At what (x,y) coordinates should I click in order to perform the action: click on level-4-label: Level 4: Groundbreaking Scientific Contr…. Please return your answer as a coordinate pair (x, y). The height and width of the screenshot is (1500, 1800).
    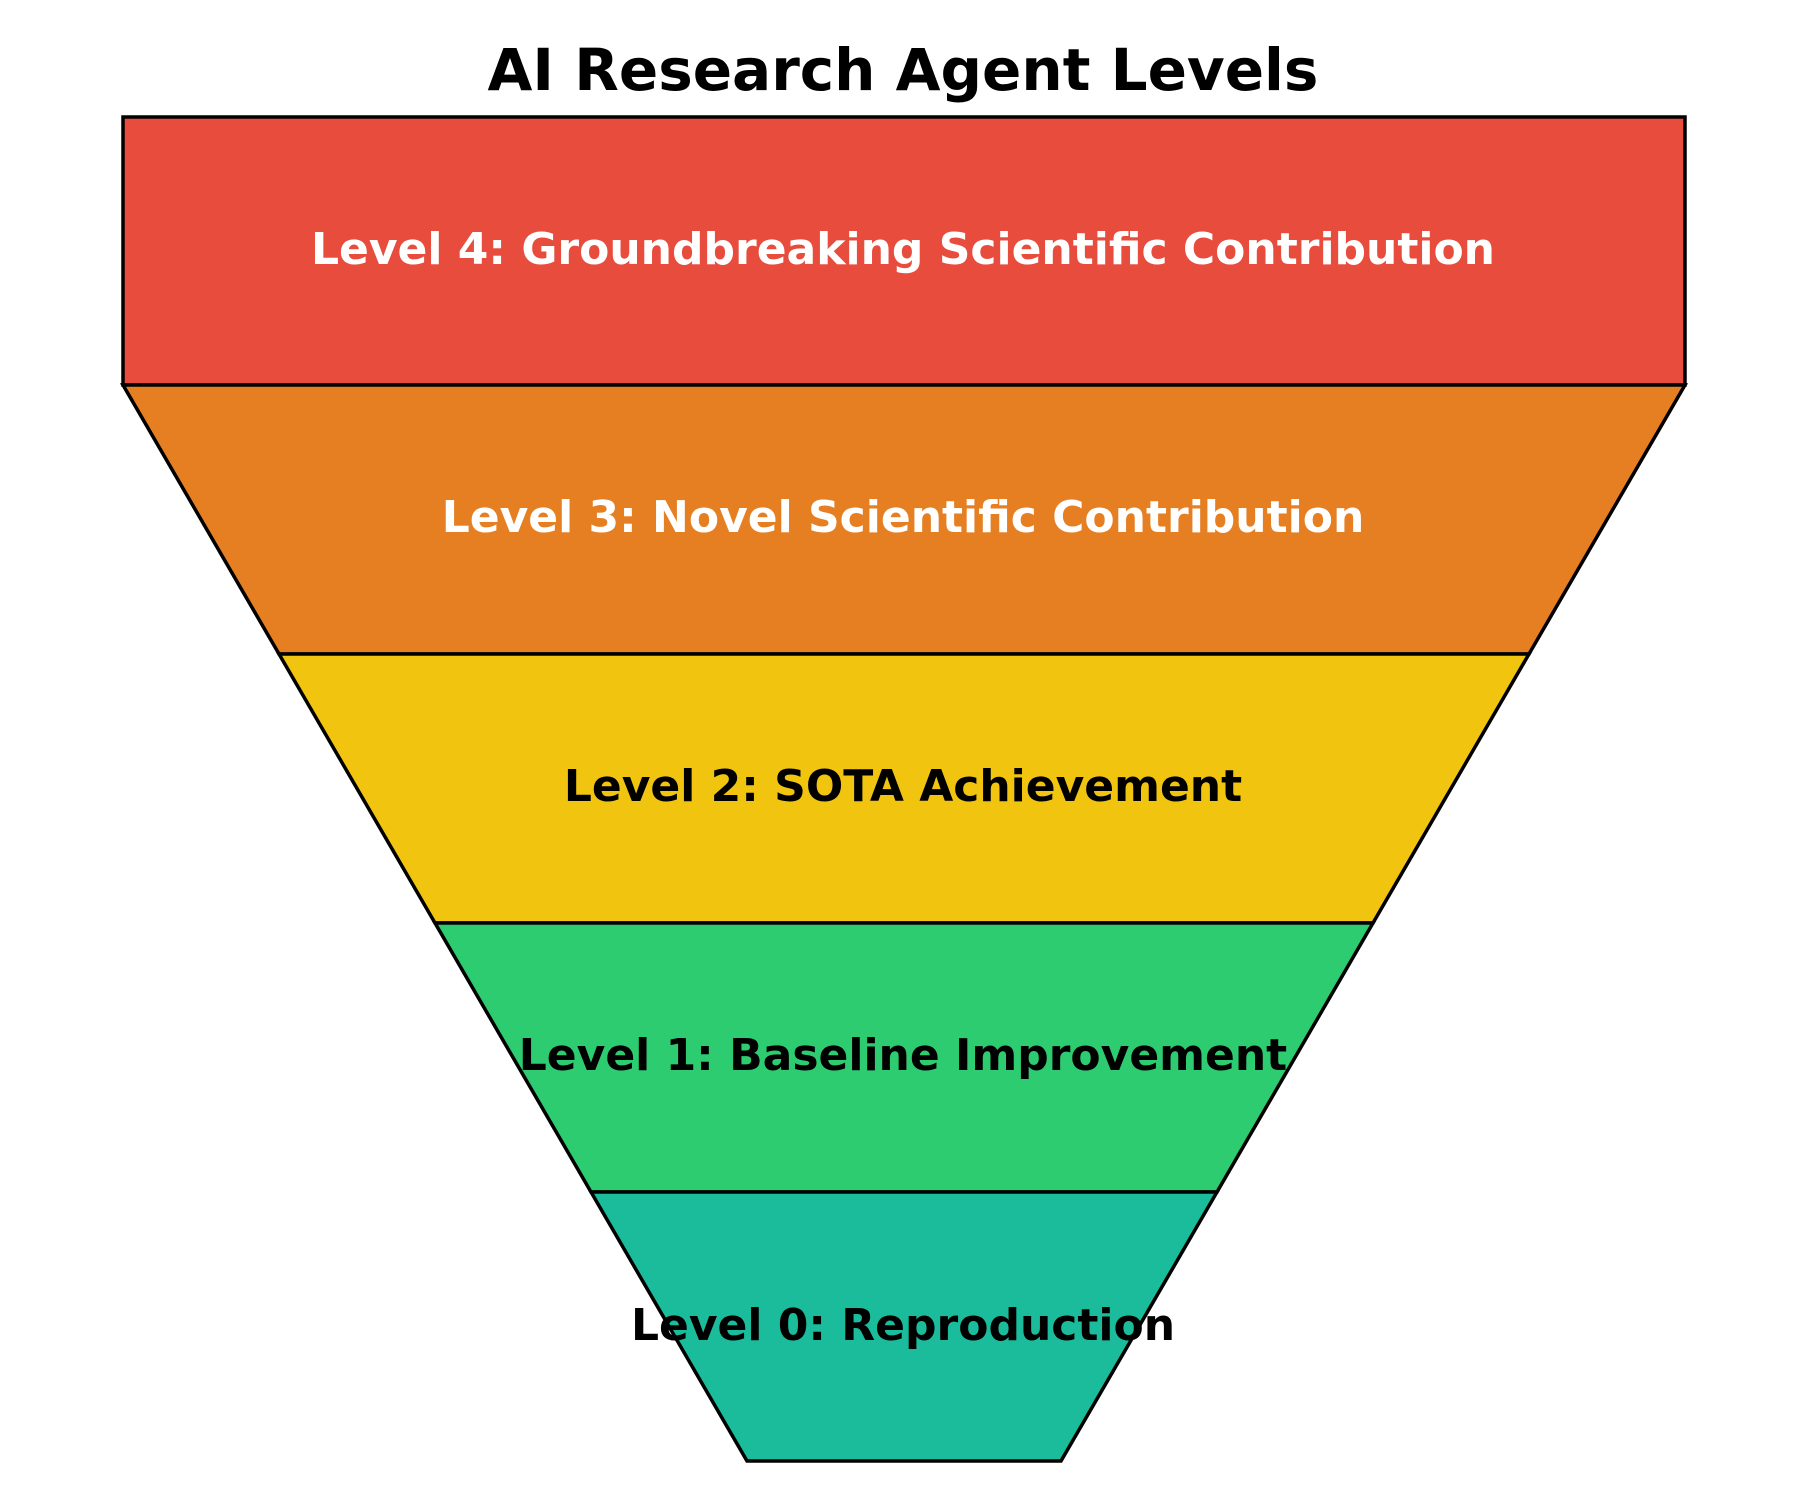
    Looking at the image, I should click on (903, 249).